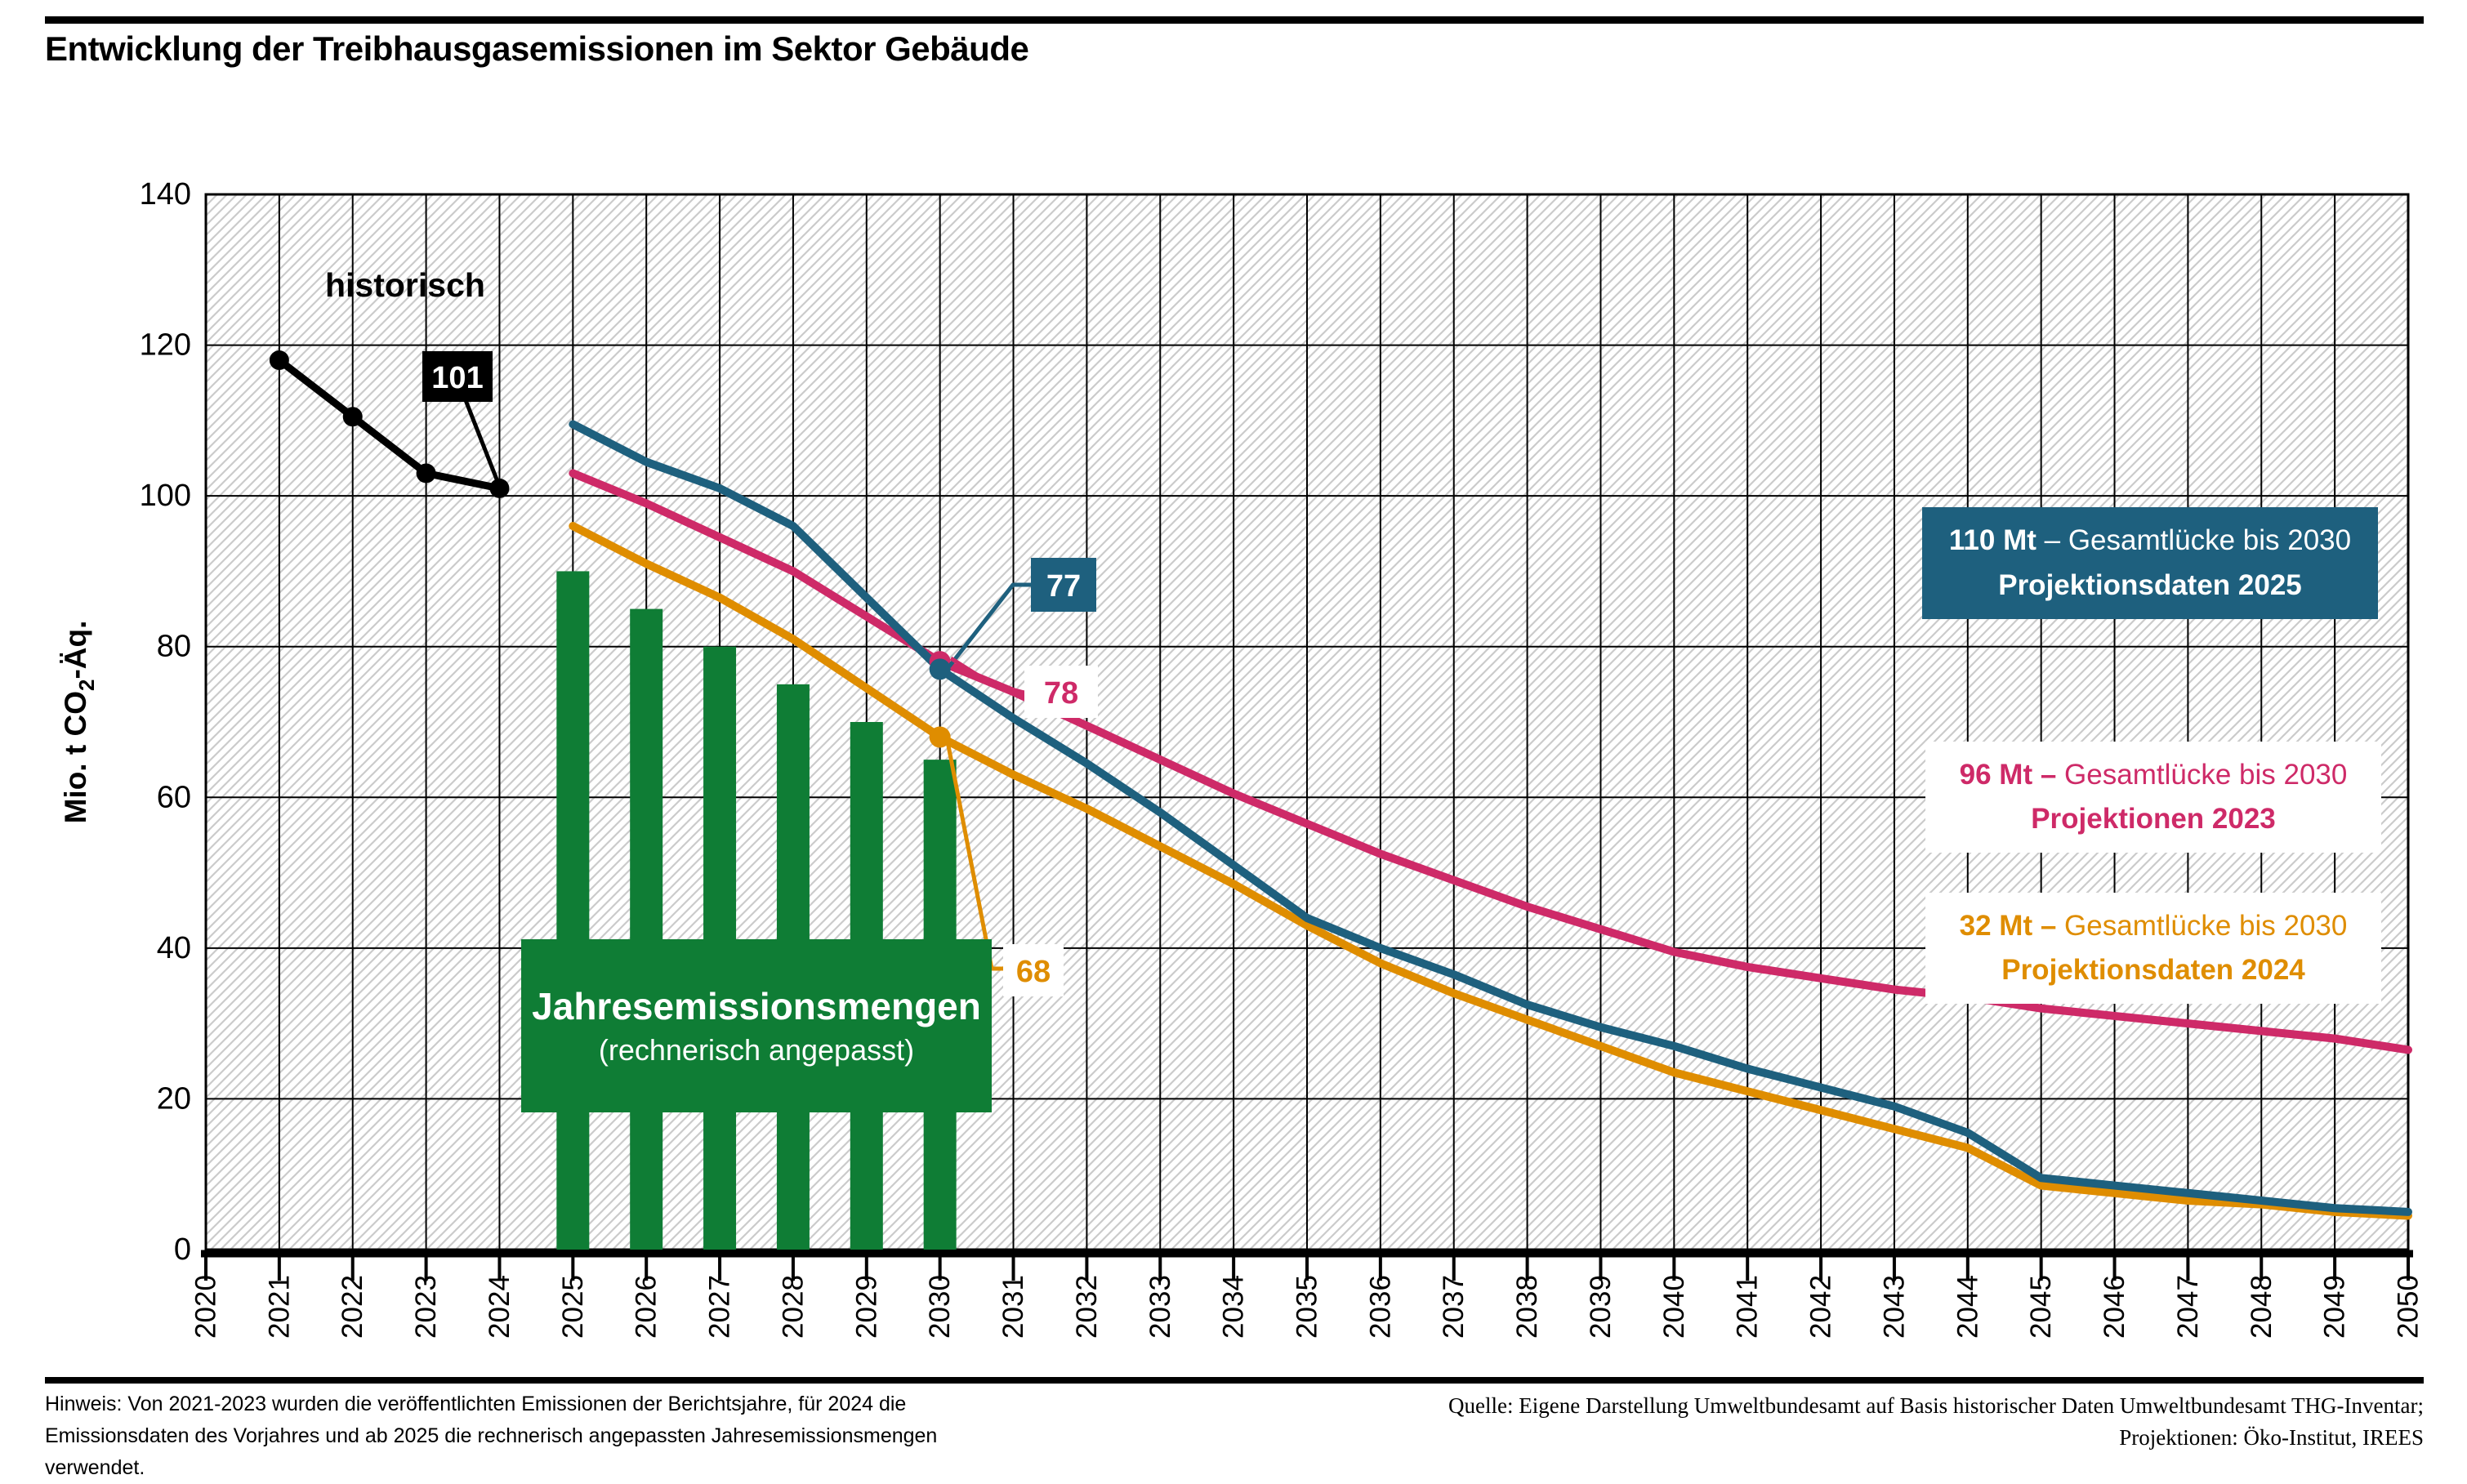 This screenshot has width=2467, height=1484. Describe the element at coordinates (720, 1307) in the screenshot. I see `x-tick-label-2027: 2027` at that location.